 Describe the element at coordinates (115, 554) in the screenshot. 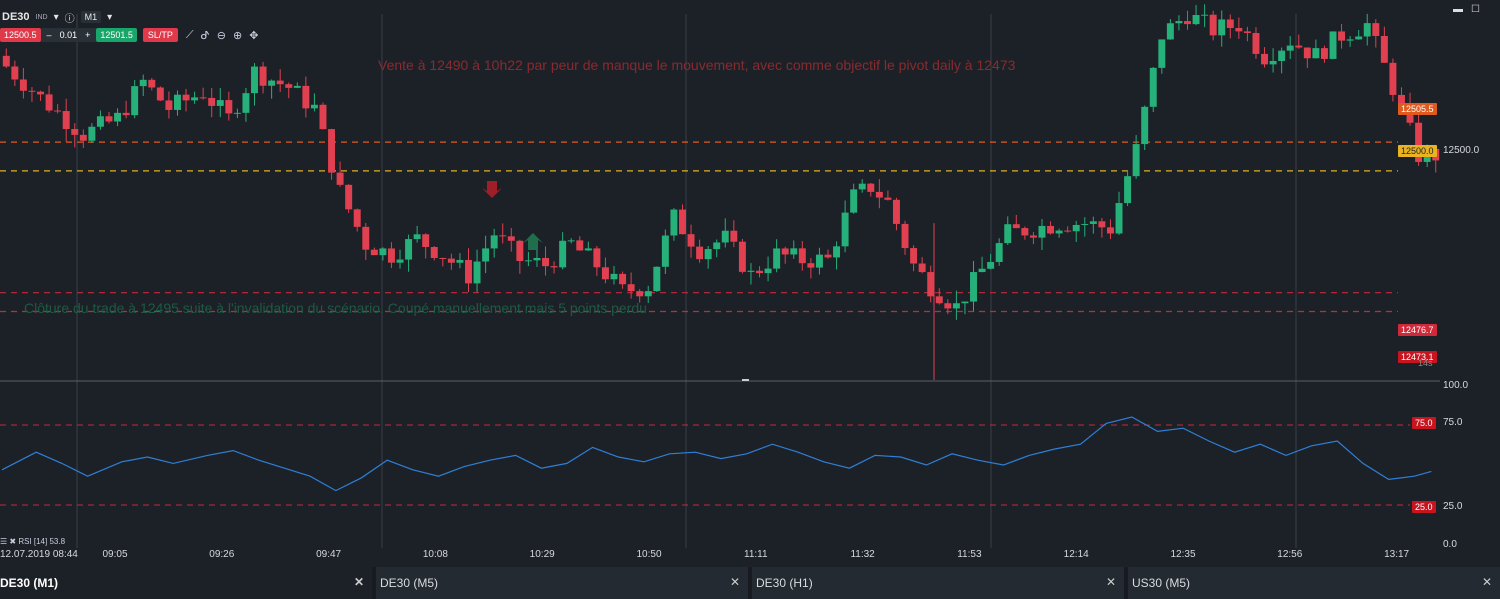

I see `time-tick-label: 09:05` at that location.